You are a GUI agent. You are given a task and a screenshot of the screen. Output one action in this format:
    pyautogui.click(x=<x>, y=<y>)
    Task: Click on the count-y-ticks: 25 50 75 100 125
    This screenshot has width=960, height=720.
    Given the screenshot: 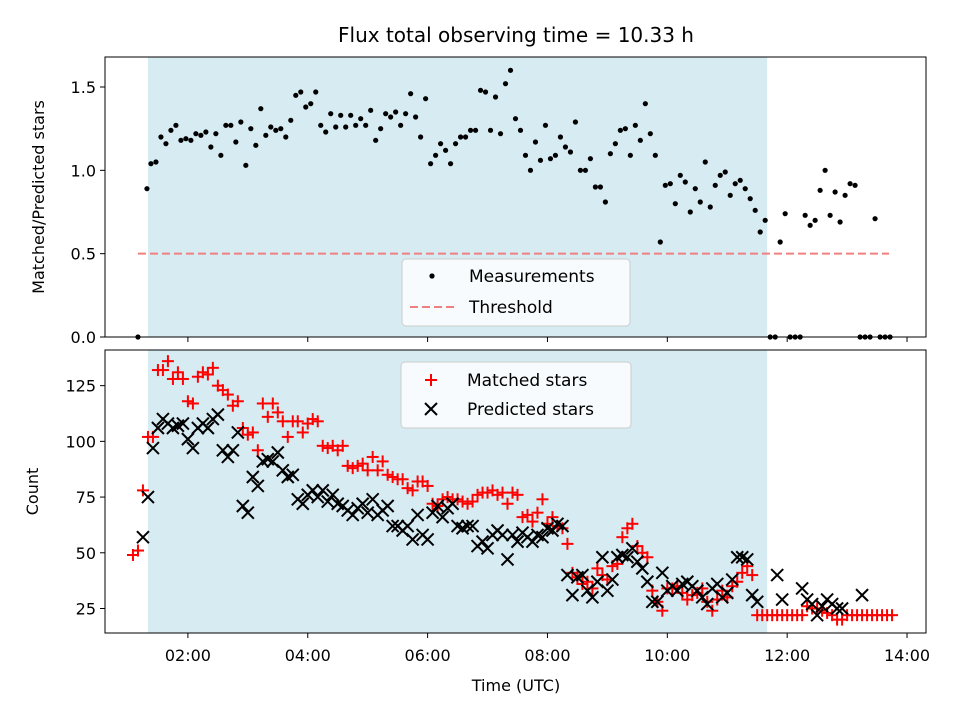 What is the action you would take?
    pyautogui.click(x=85, y=497)
    